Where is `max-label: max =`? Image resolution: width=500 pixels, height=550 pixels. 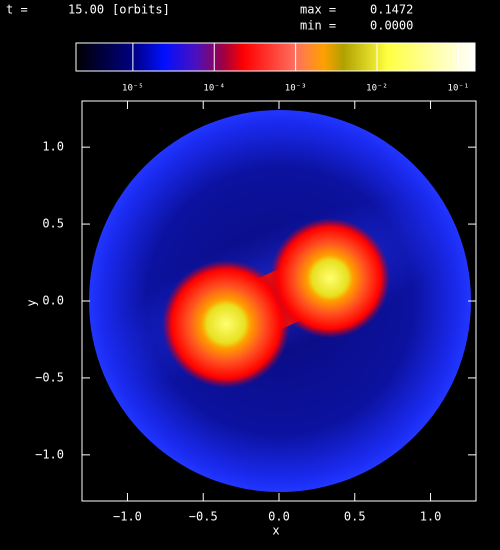
max-label: max = is located at coordinates (318, 10).